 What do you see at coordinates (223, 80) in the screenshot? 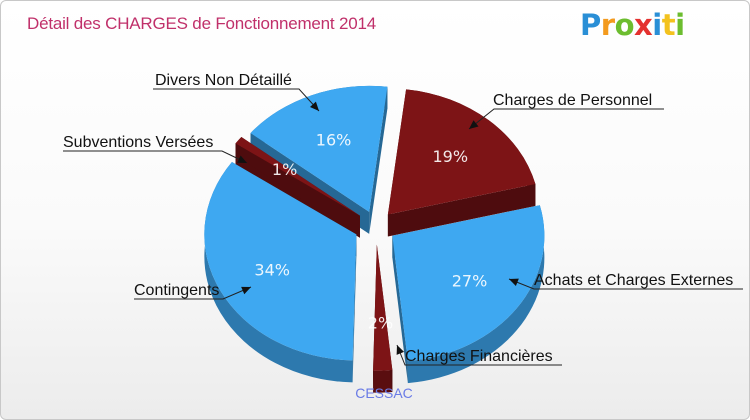
I see `callout-label: Divers Non Détaillé` at bounding box center [223, 80].